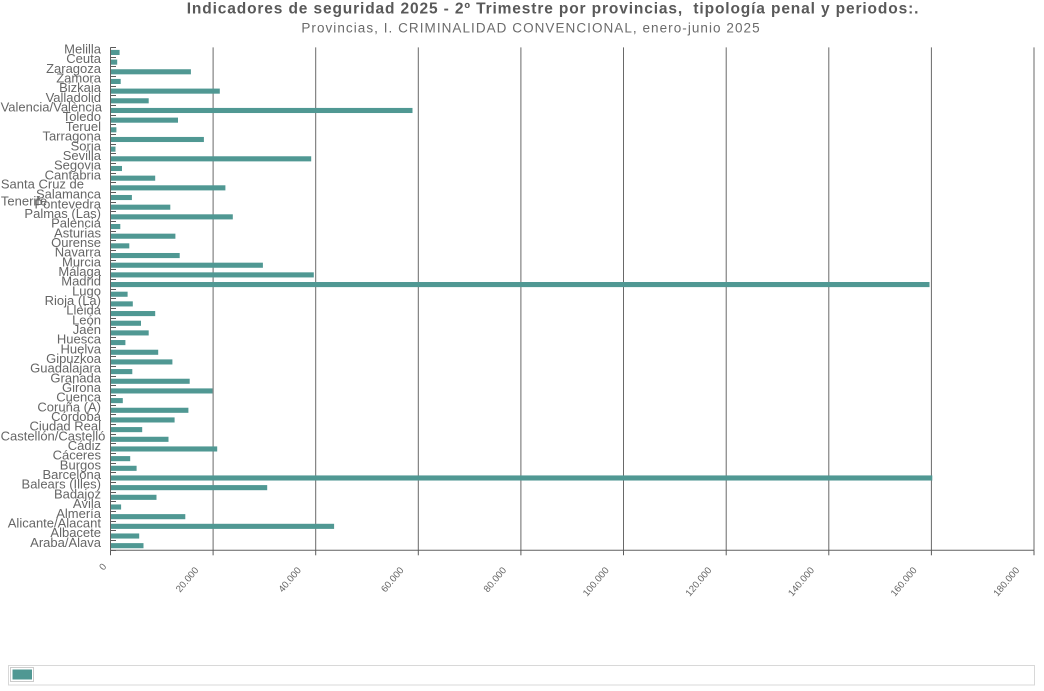  I want to click on svg-text: Tenerife, so click(24, 200).